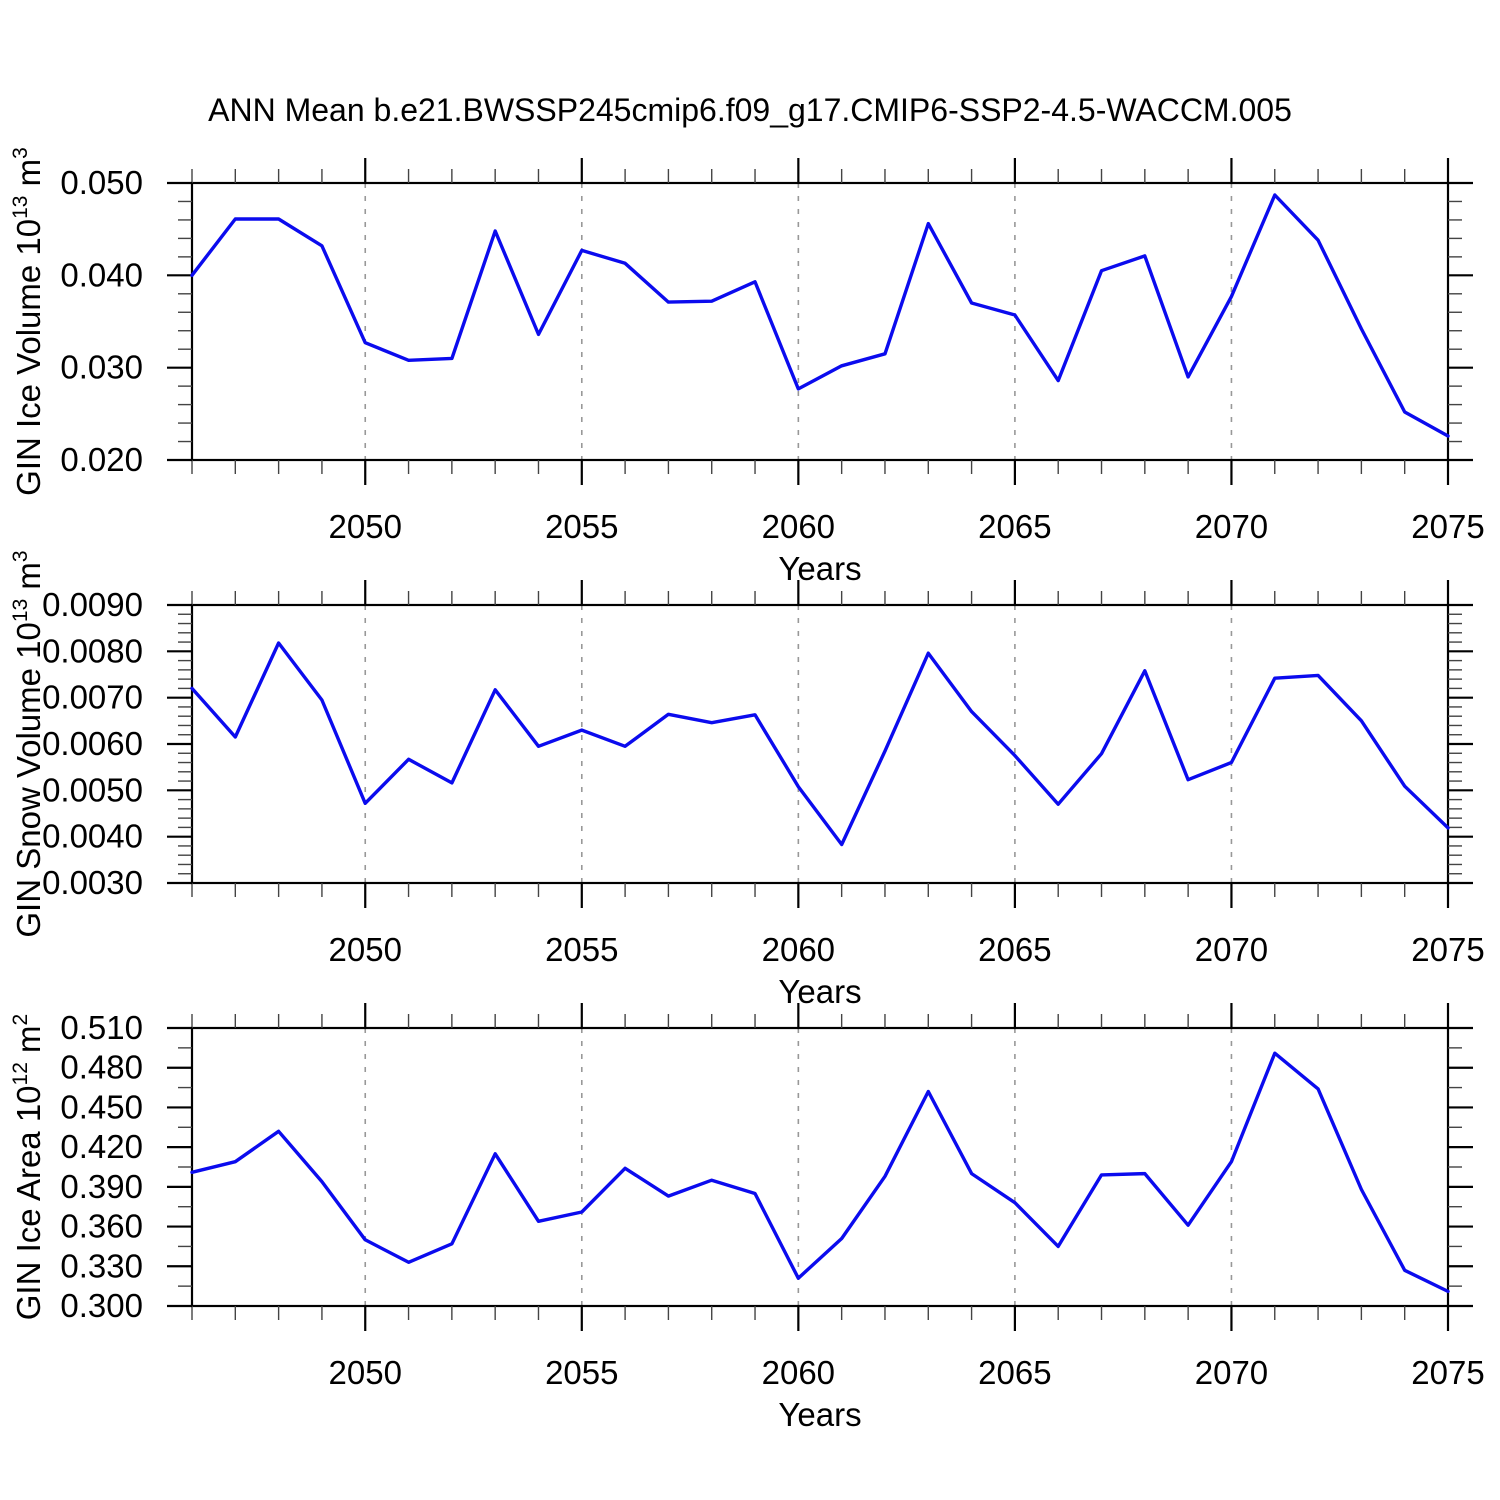  I want to click on y-tick-label: 0.360, so click(101, 1226).